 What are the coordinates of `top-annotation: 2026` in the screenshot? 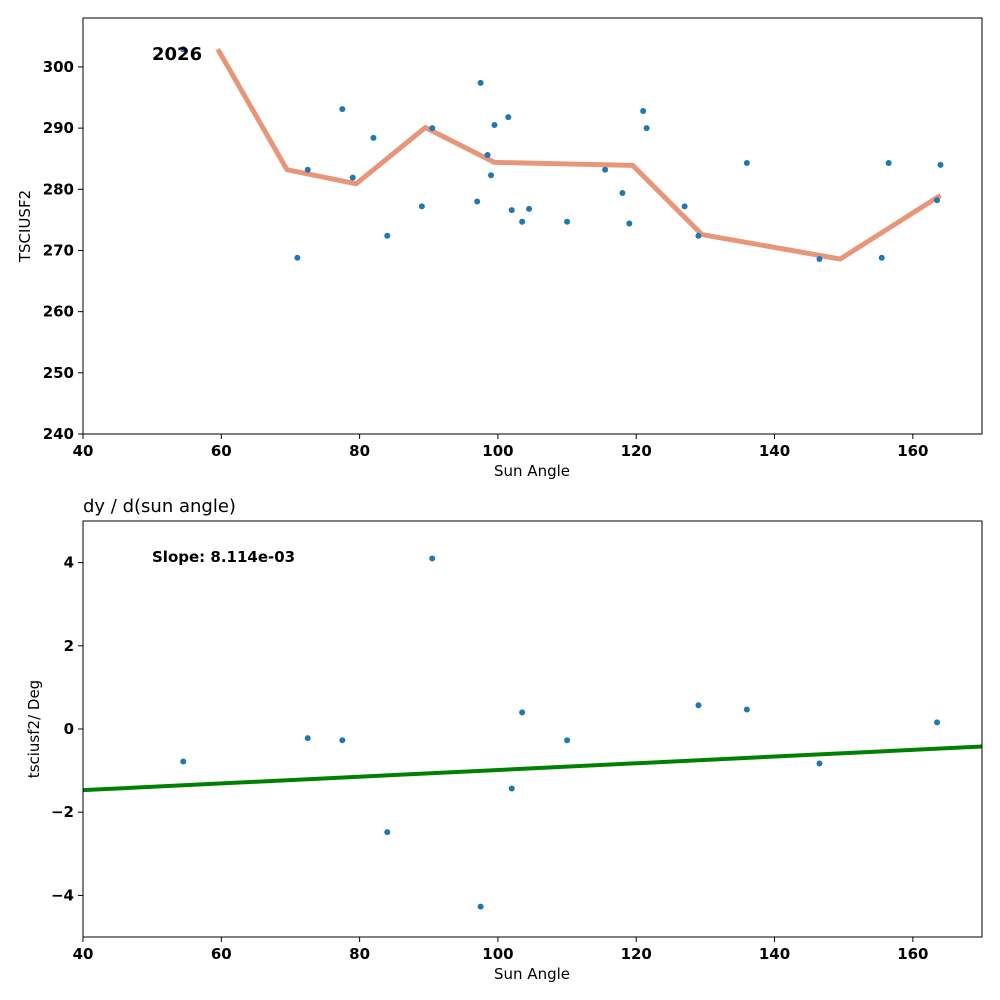 It's located at (177, 54).